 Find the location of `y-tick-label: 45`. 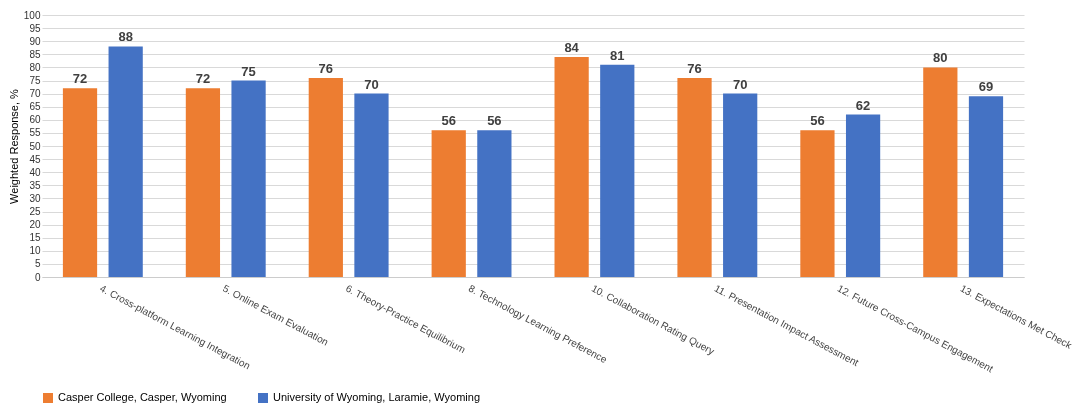

y-tick-label: 45 is located at coordinates (35, 159).